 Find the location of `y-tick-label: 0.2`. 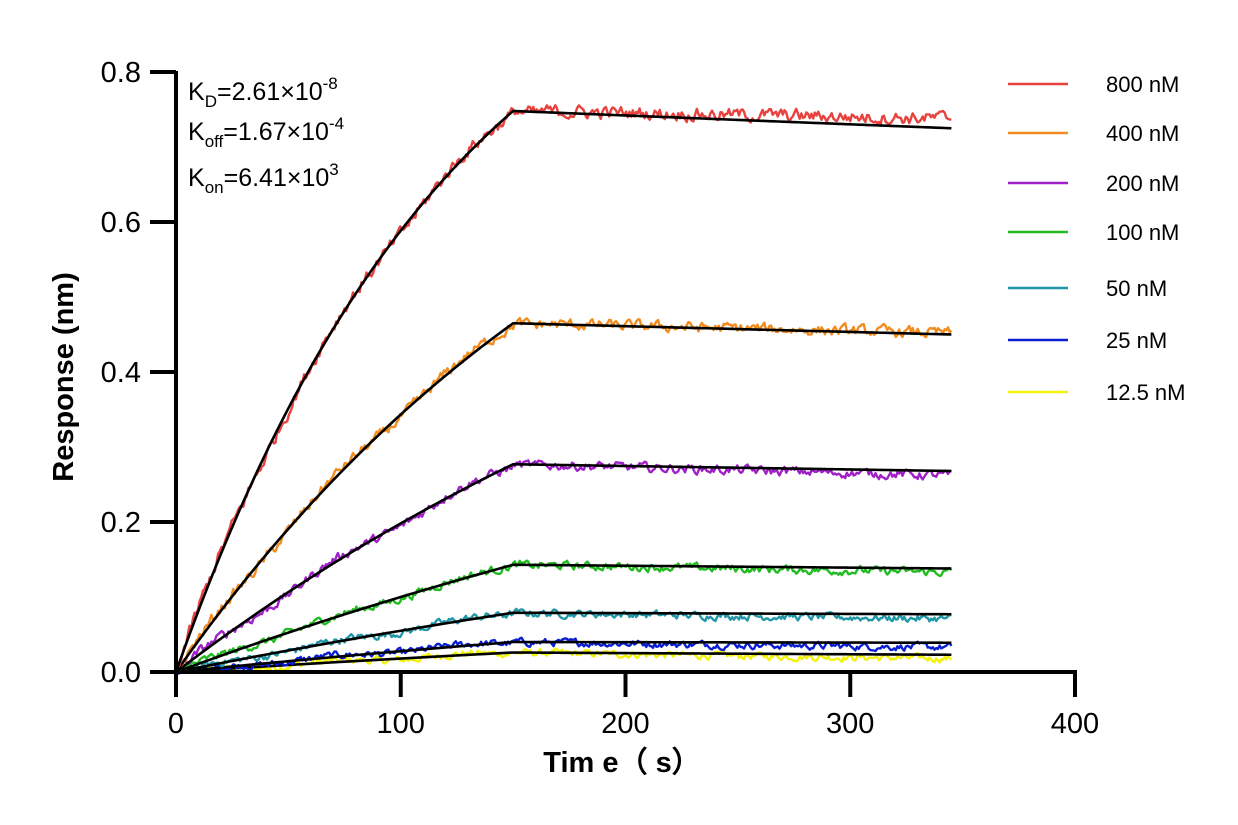

y-tick-label: 0.2 is located at coordinates (121, 523).